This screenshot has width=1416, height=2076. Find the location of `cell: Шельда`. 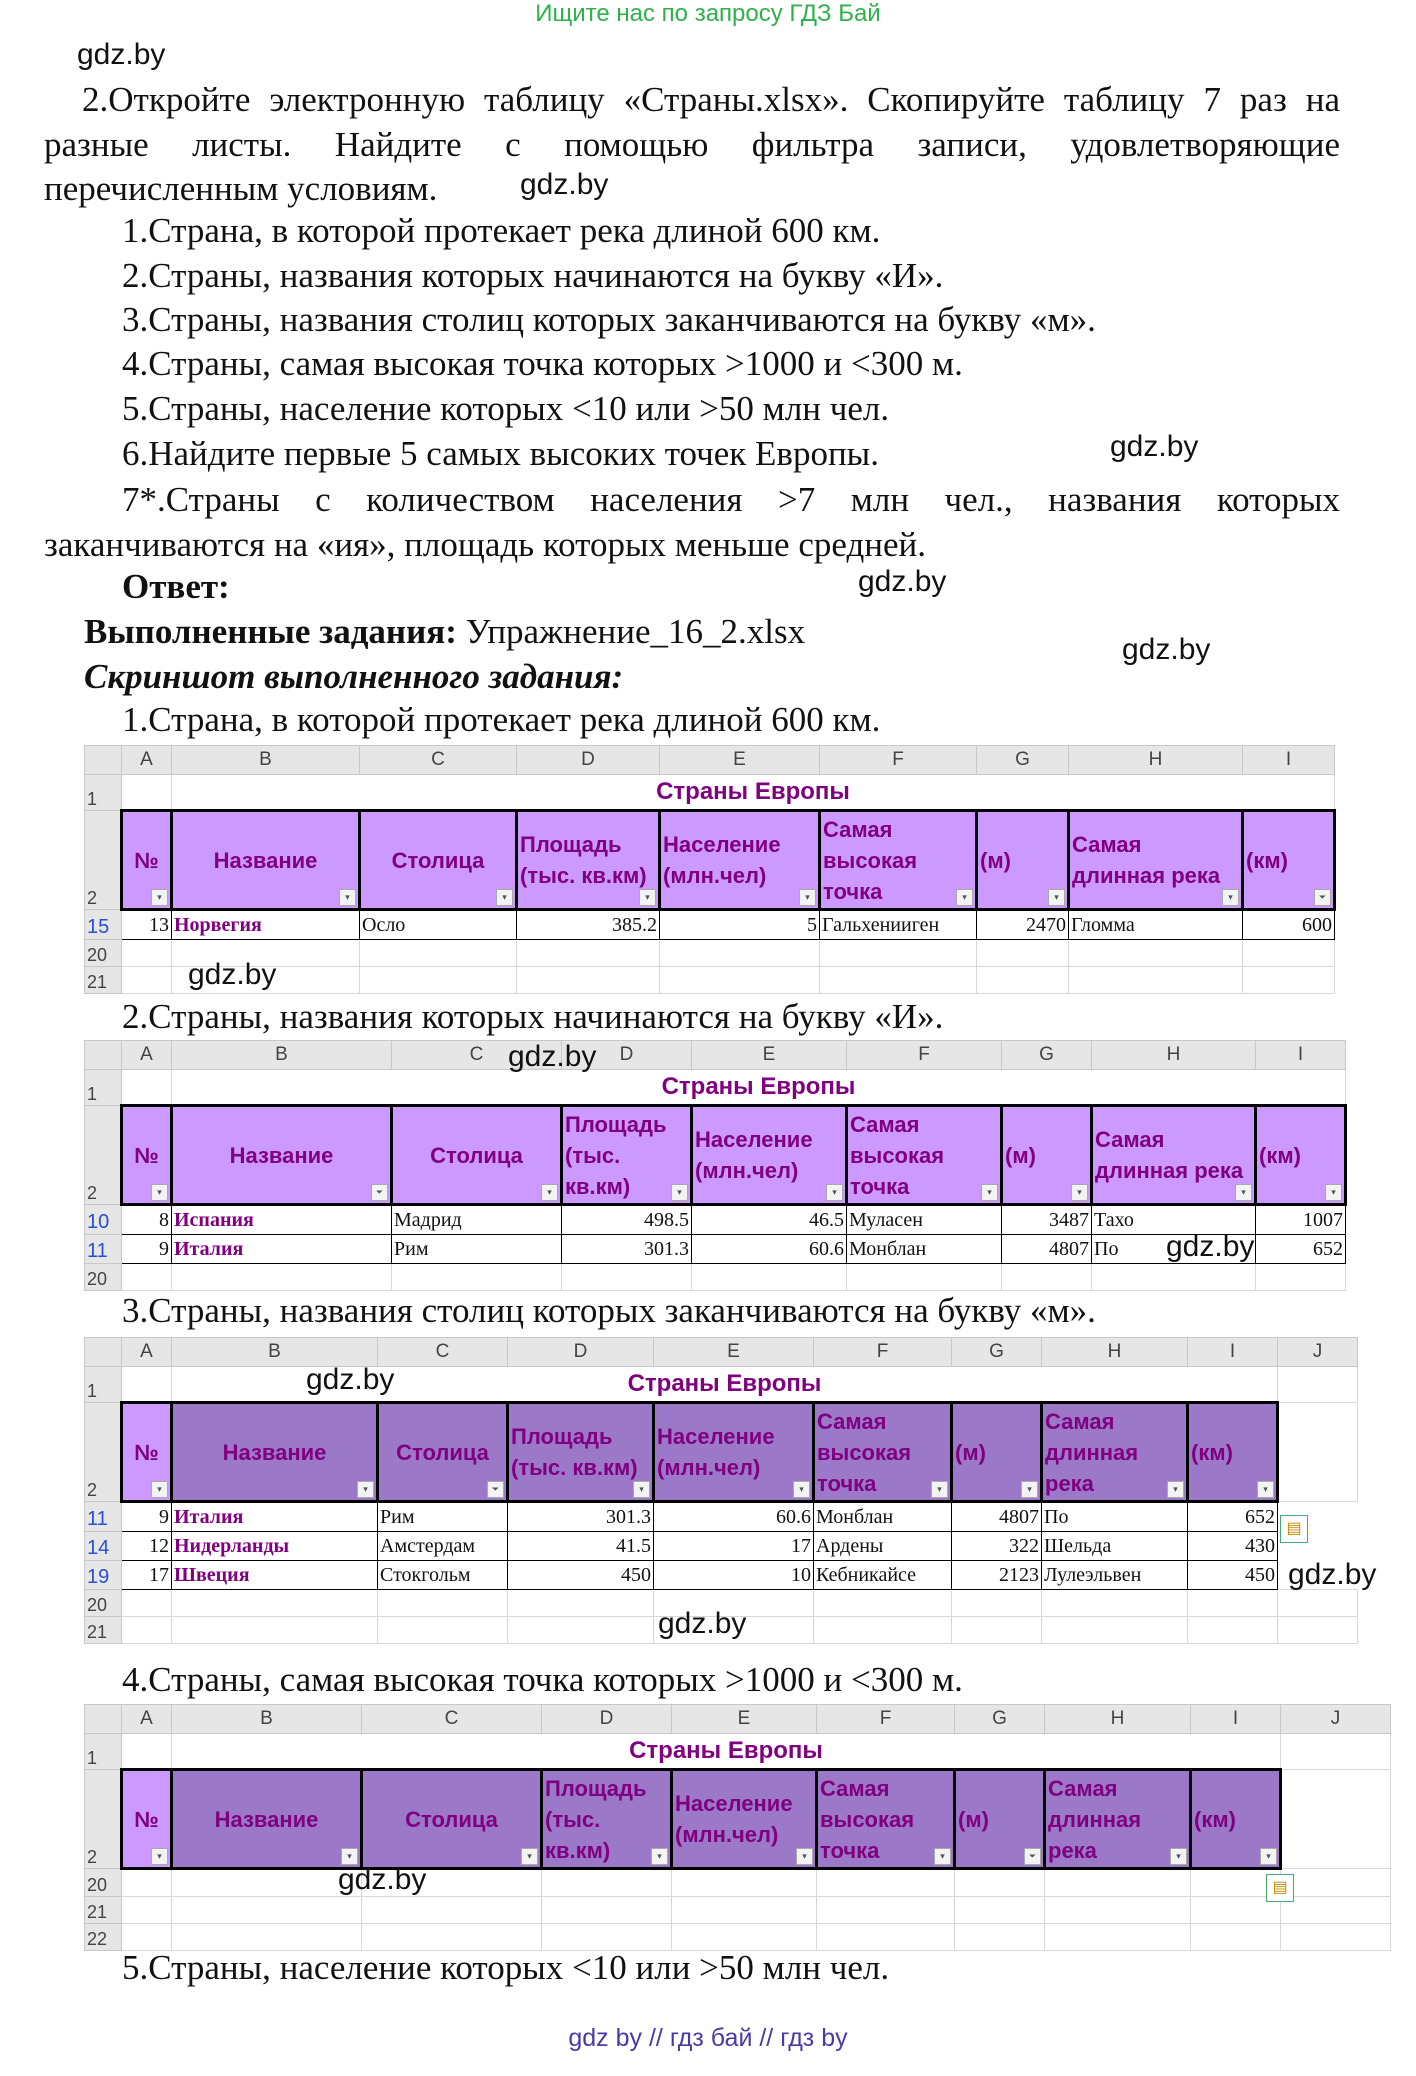

cell: Шельда is located at coordinates (1114, 1546).